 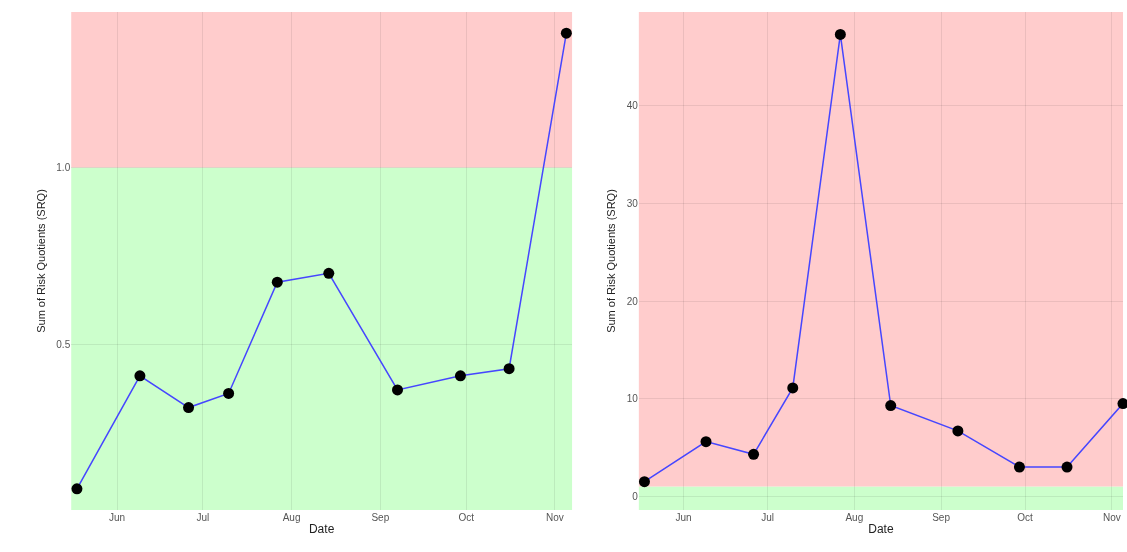 I want to click on y-tick-label: 10, so click(x=632, y=399).